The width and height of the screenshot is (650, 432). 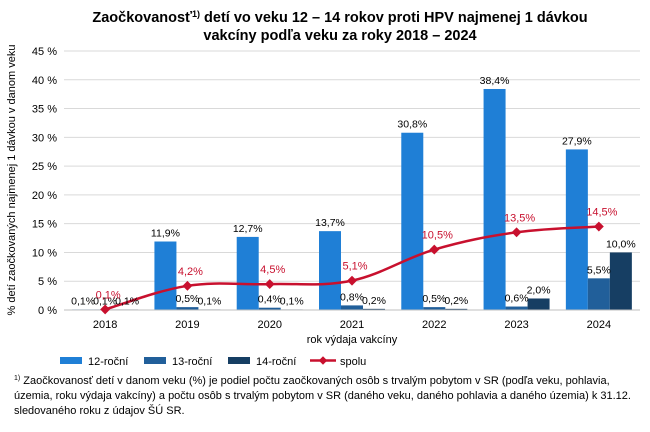 I want to click on line-value-label: 5,1%, so click(x=354, y=267).